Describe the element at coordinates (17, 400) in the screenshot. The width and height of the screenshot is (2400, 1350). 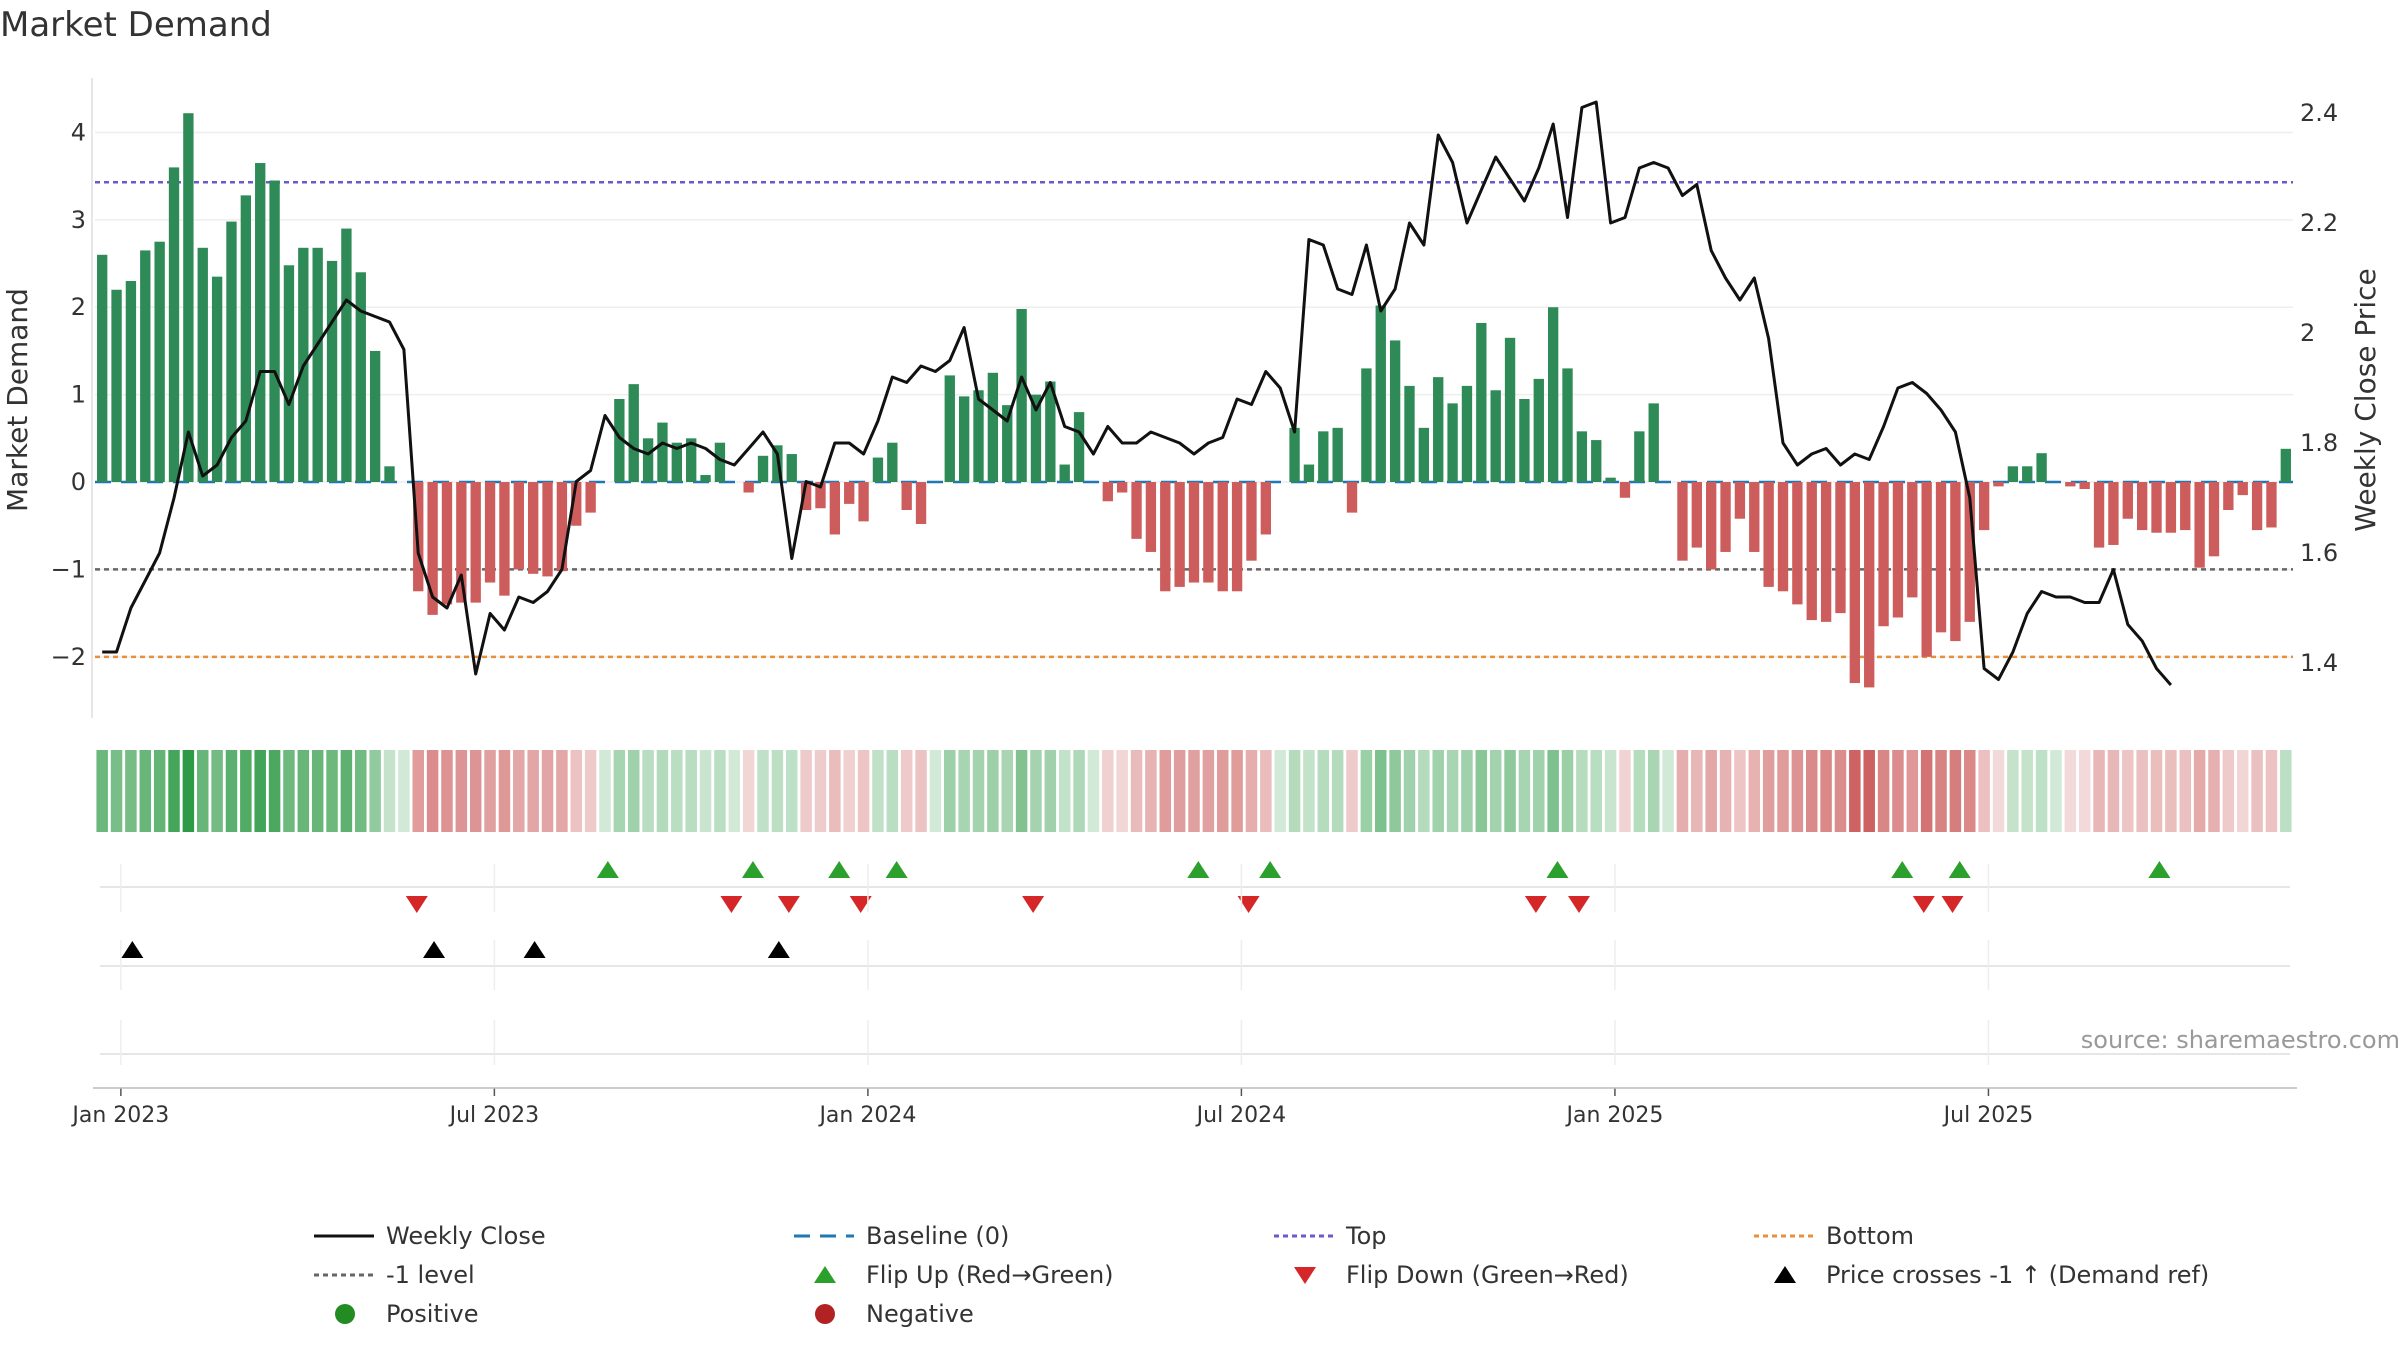
I see `left-axis-label: Market Demand` at that location.